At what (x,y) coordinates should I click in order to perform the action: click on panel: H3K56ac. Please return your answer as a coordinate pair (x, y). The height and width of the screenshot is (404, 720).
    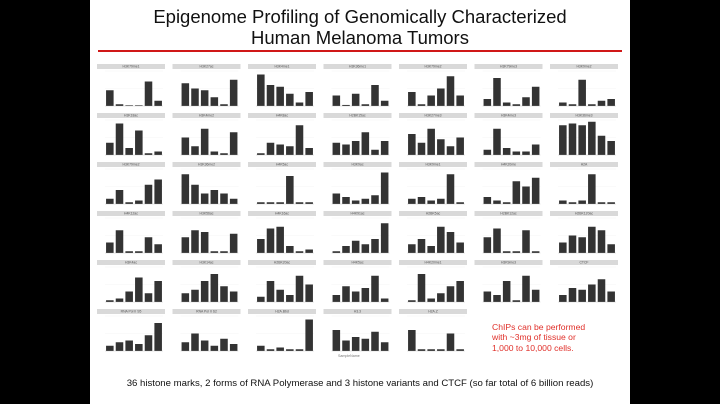
    Looking at the image, I should click on (206, 234).